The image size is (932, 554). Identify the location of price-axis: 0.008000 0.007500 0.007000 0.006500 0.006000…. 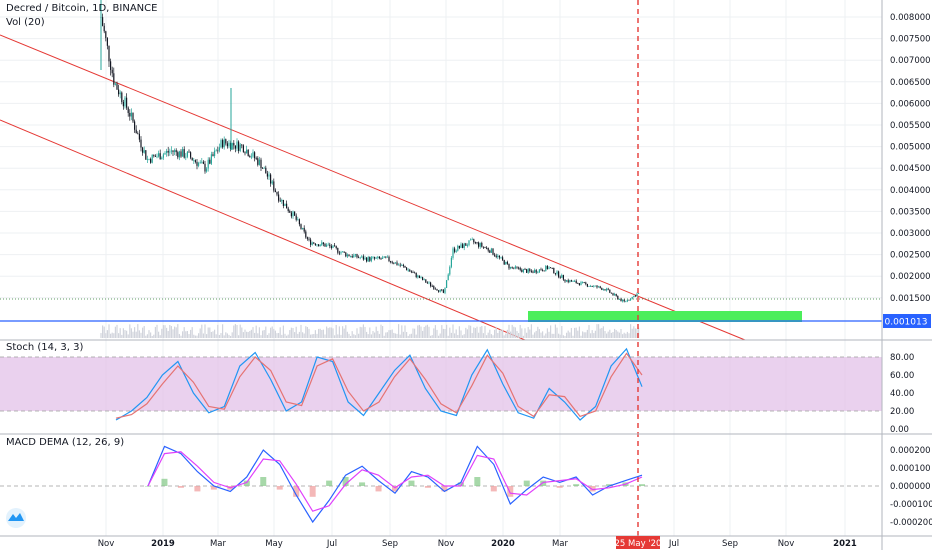
(910, 158).